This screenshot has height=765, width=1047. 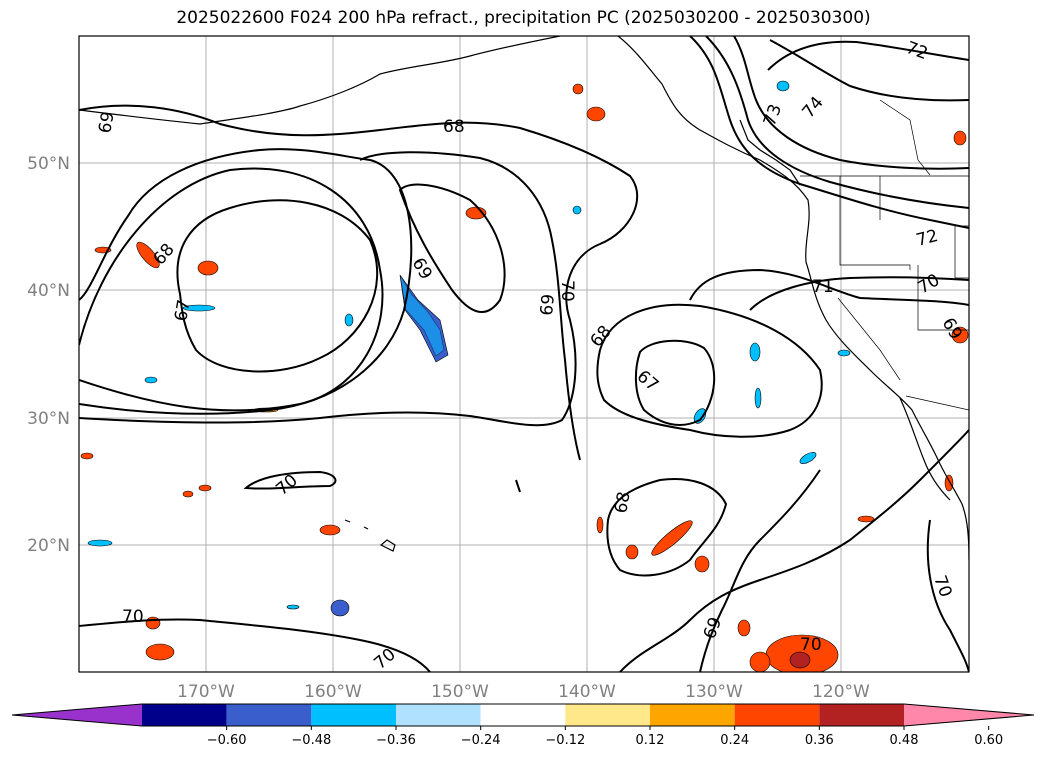 What do you see at coordinates (734, 740) in the screenshot?
I see `colorbar-tick-label: 0.24` at bounding box center [734, 740].